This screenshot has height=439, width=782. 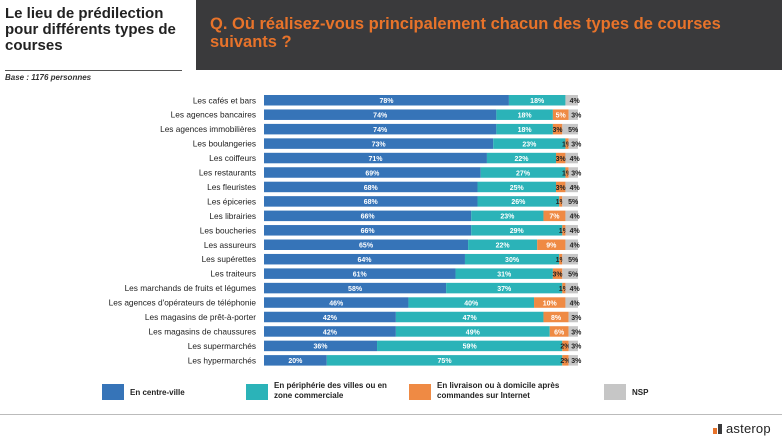 What do you see at coordinates (230, 245) in the screenshot?
I see `category-label-les-assureurs: Les assureurs` at bounding box center [230, 245].